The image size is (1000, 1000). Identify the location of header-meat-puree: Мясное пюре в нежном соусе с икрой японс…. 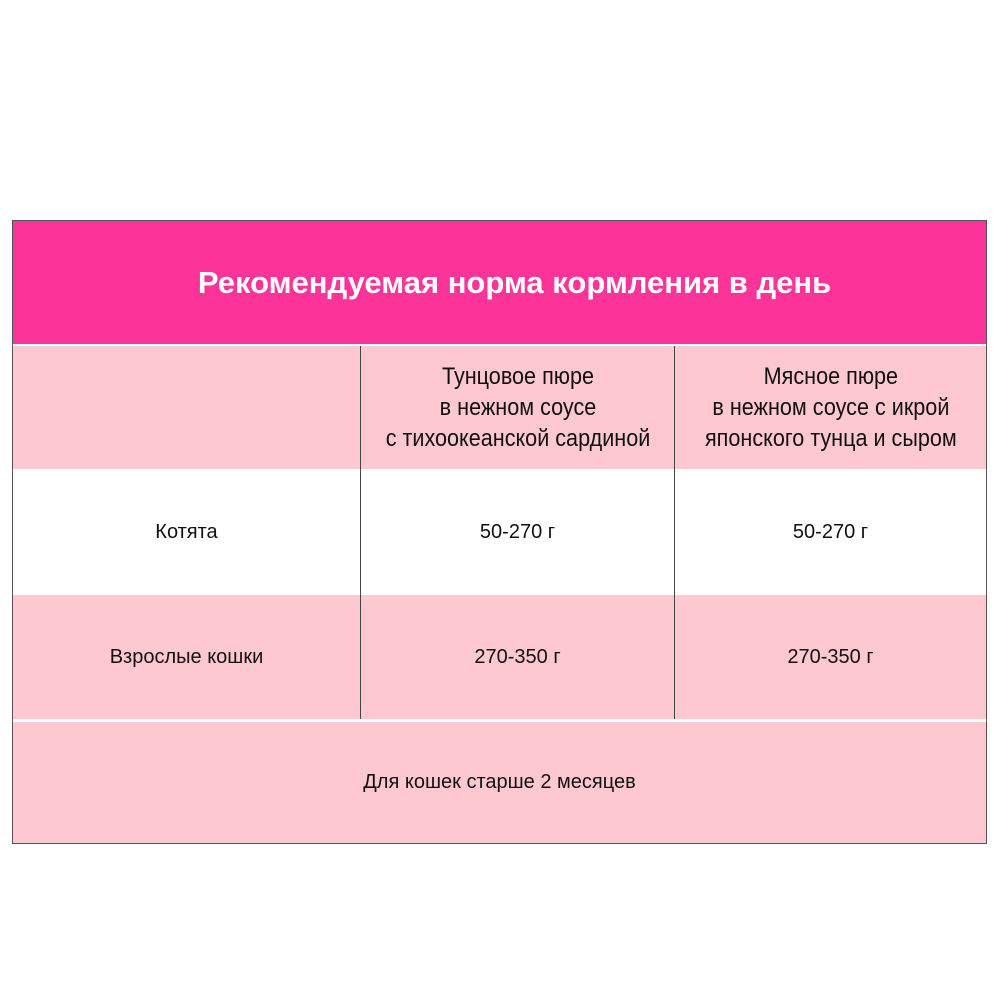
(830, 407).